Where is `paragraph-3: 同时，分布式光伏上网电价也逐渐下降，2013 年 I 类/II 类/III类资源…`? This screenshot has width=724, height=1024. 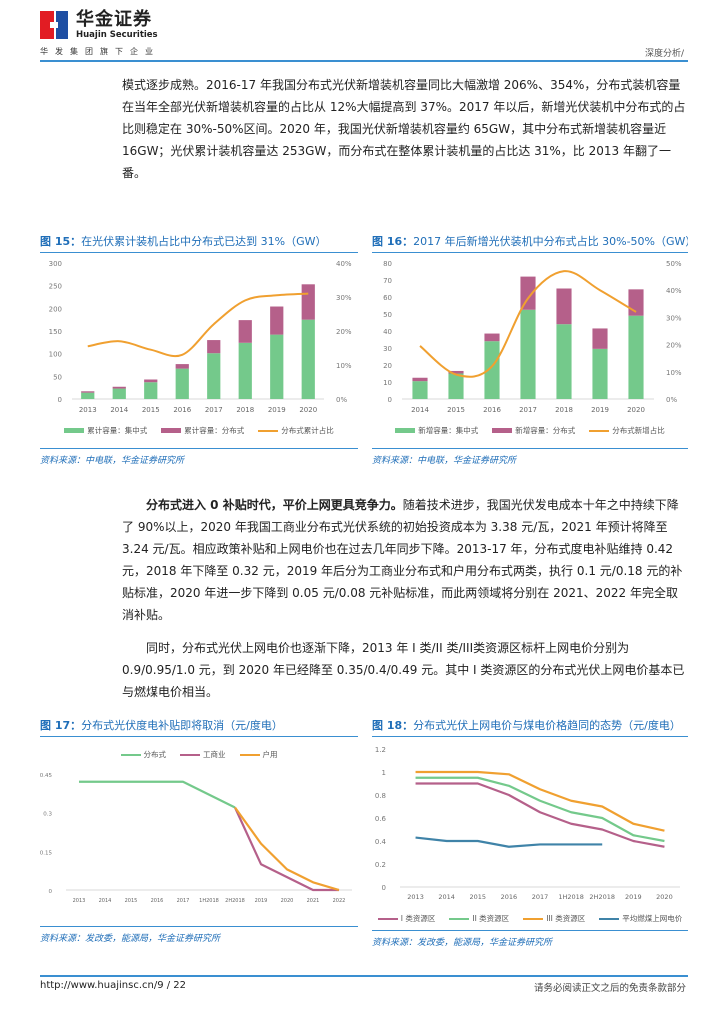 paragraph-3: 同时，分布式光伏上网电价也逐渐下降，2013 年 I 类/II 类/III类资源… is located at coordinates (405, 670).